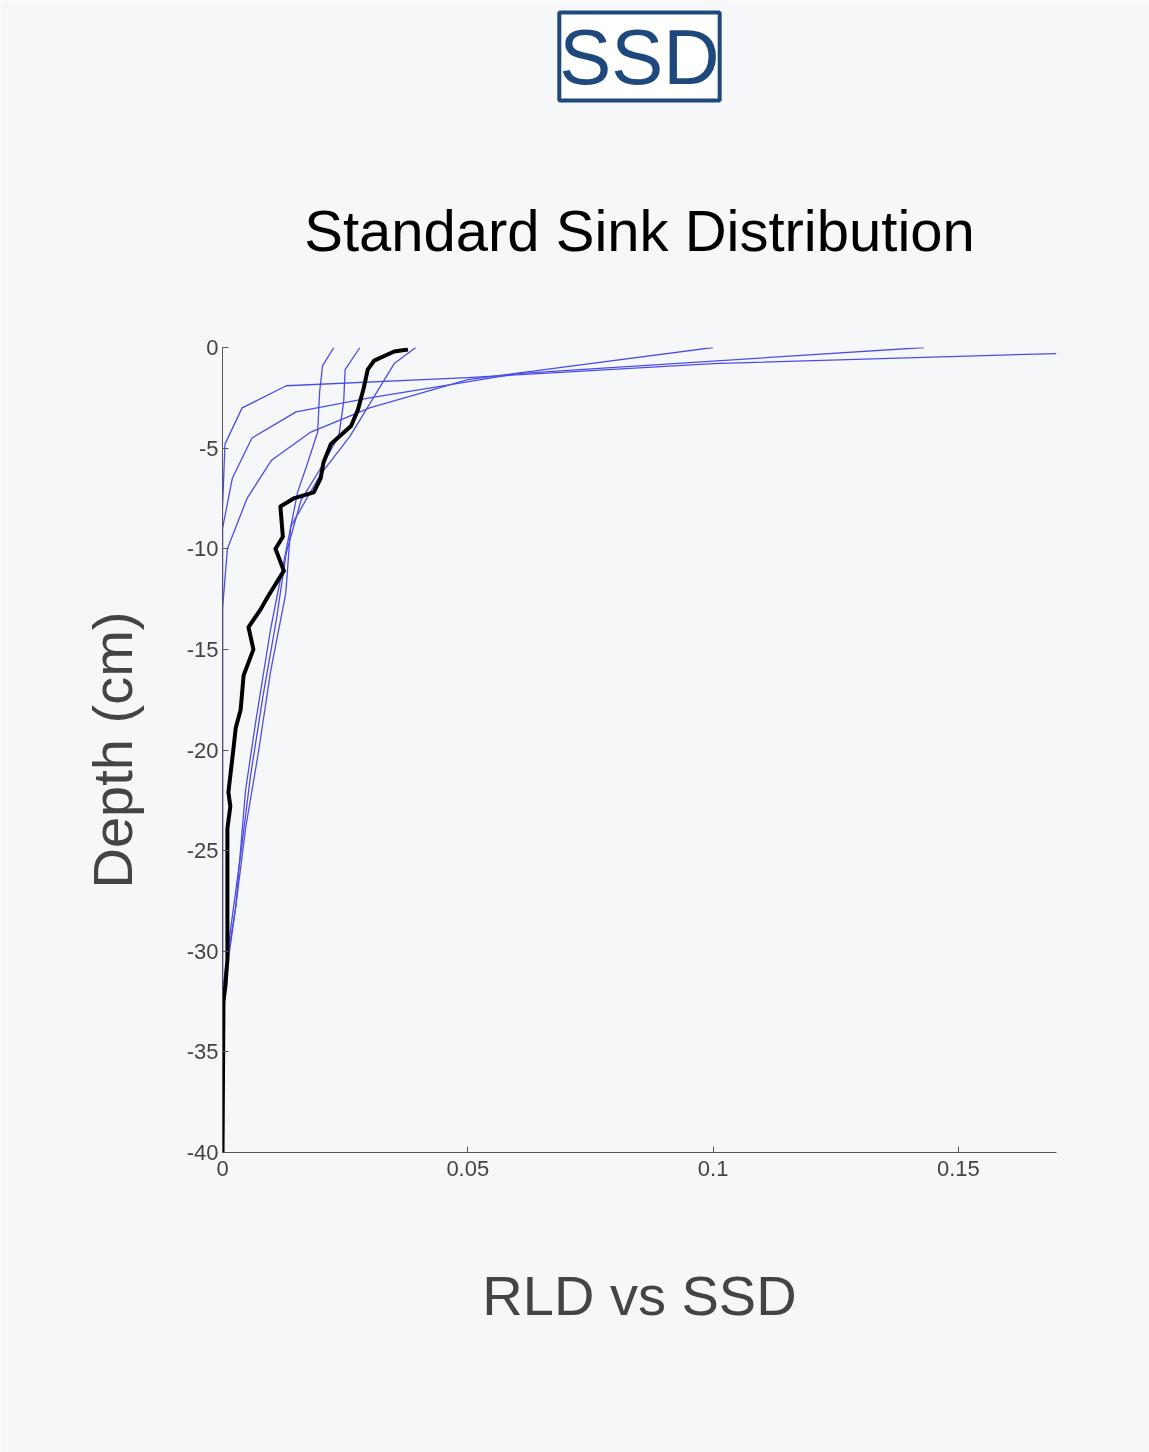  Describe the element at coordinates (202, 1152) in the screenshot. I see `y-tick-label: -40` at that location.